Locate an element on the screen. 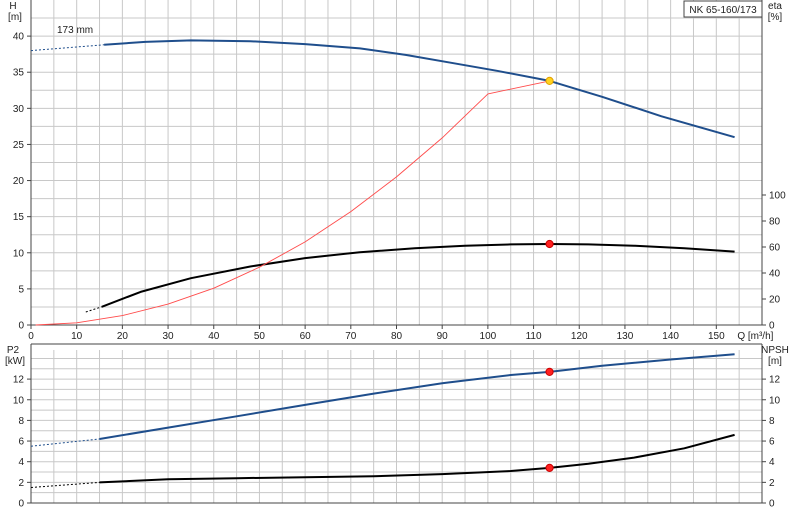 Image resolution: width=800 pixels, height=520 pixels. title-box is located at coordinates (723, 9).